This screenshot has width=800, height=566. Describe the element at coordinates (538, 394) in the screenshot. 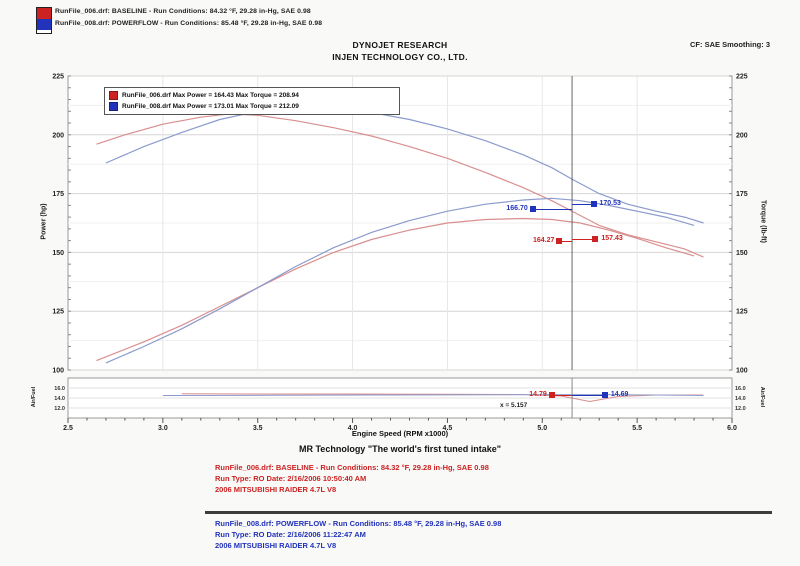

I see `cursor-value-label: 14.79` at that location.